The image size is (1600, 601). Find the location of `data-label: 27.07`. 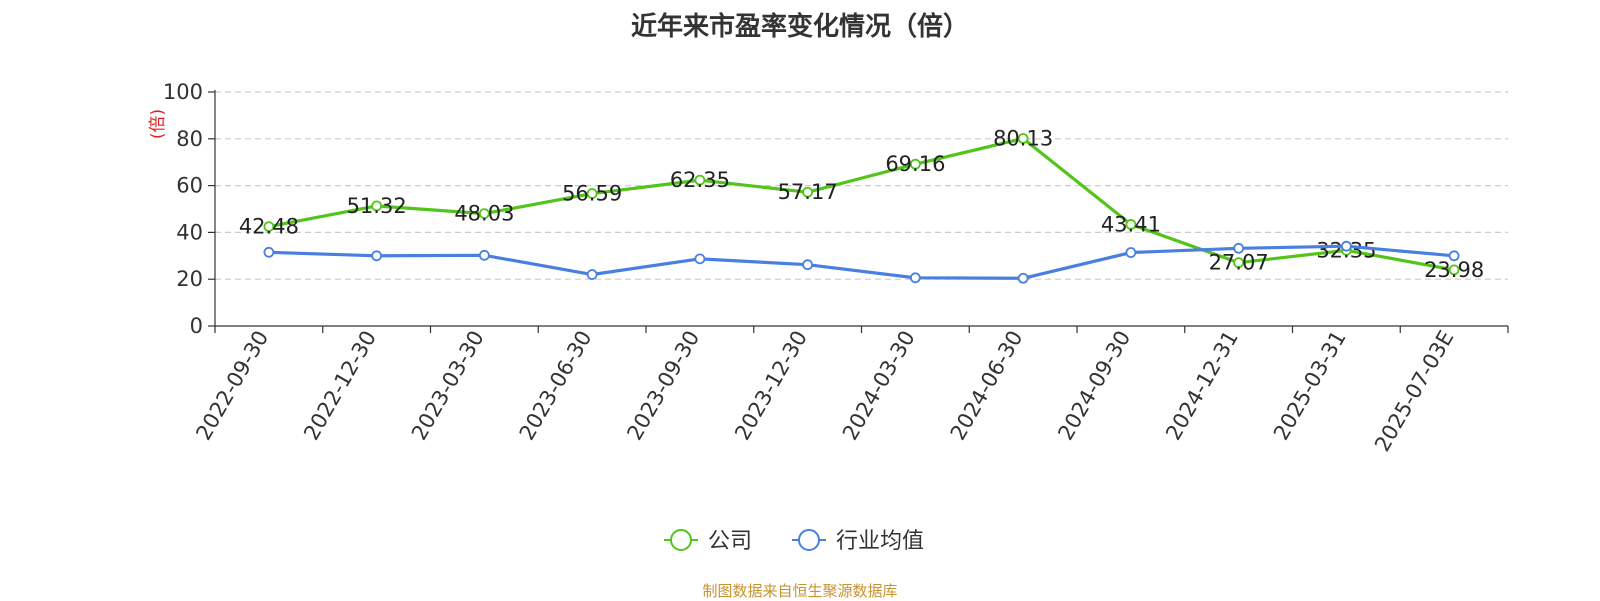

data-label: 27.07 is located at coordinates (1239, 263).